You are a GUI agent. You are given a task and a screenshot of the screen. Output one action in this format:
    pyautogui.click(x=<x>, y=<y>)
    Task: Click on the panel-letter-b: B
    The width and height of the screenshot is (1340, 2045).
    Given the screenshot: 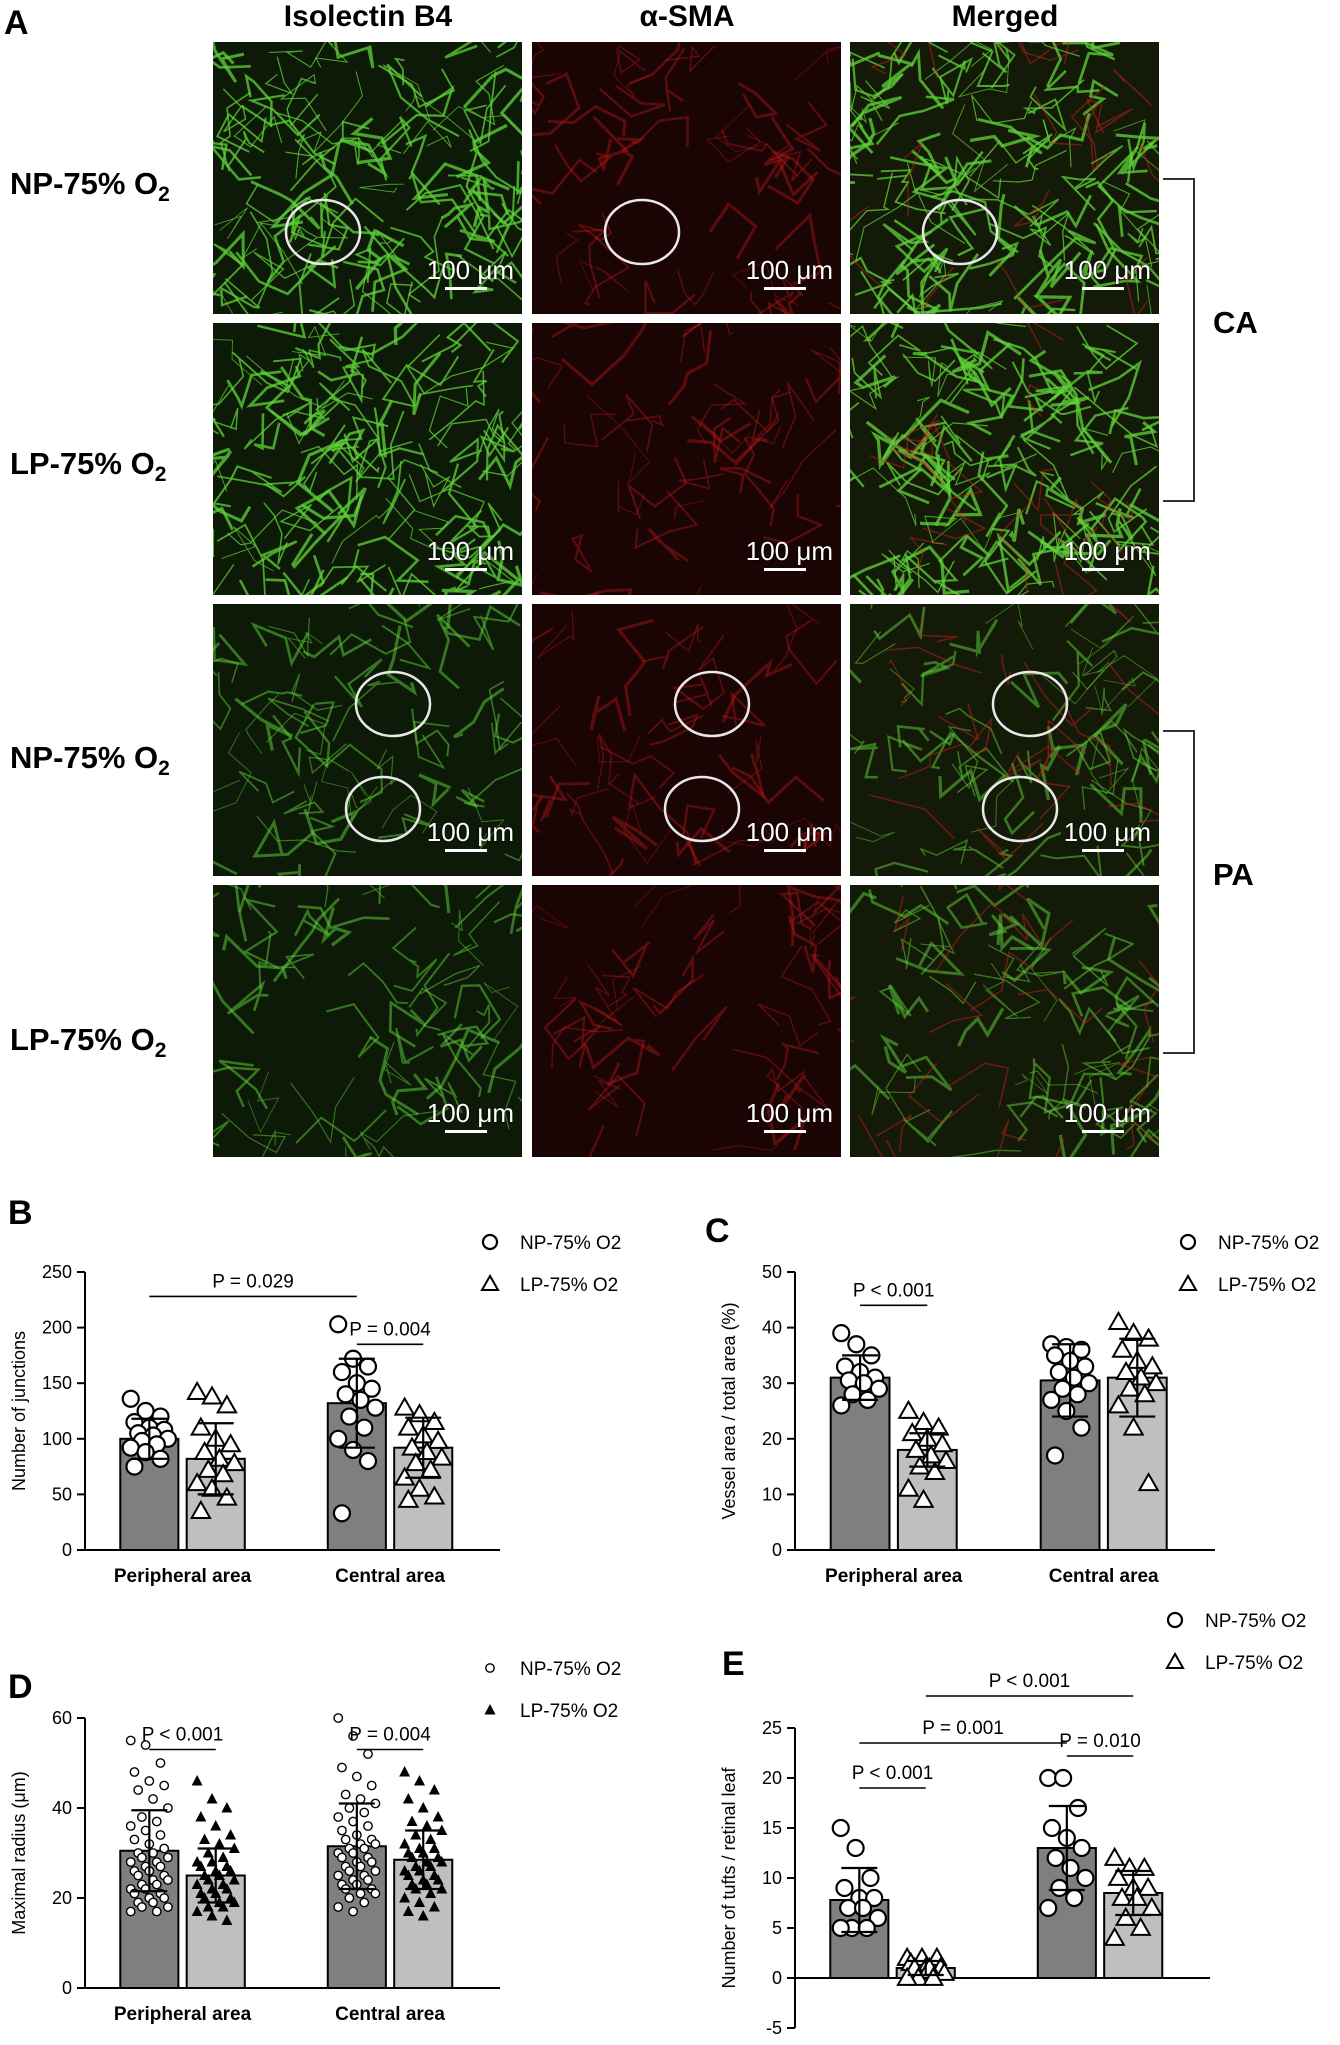 What is the action you would take?
    pyautogui.click(x=20, y=1213)
    